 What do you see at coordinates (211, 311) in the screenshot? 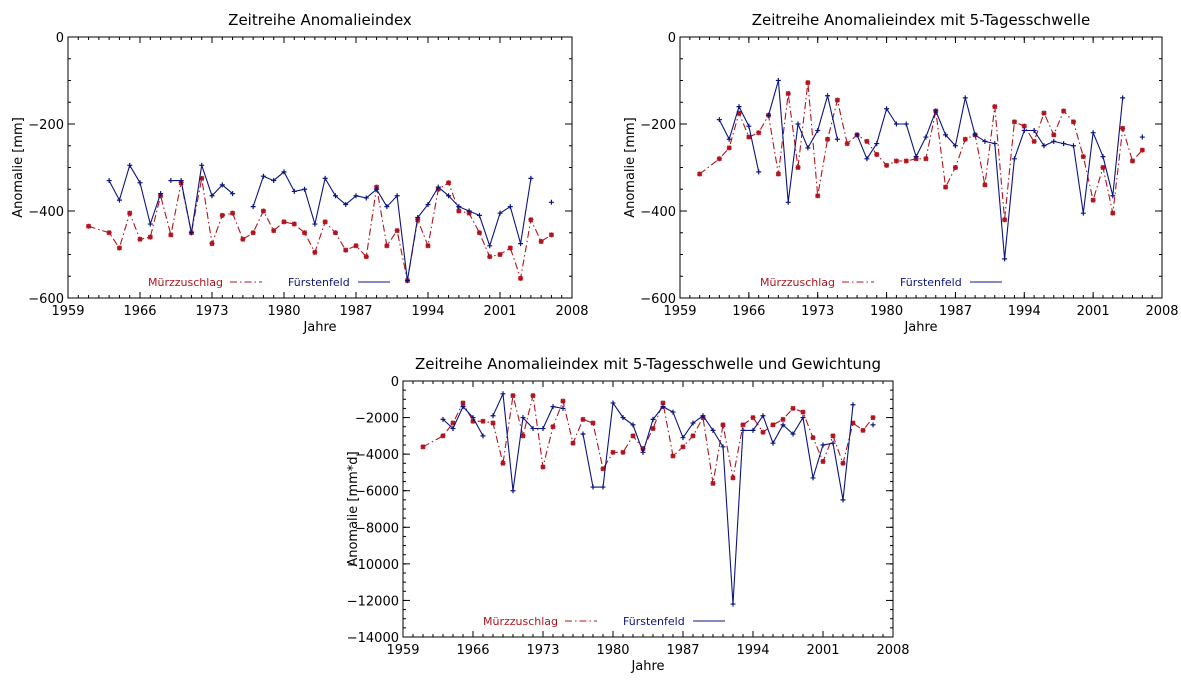
I see `x-tick-label: 1973` at bounding box center [211, 311].